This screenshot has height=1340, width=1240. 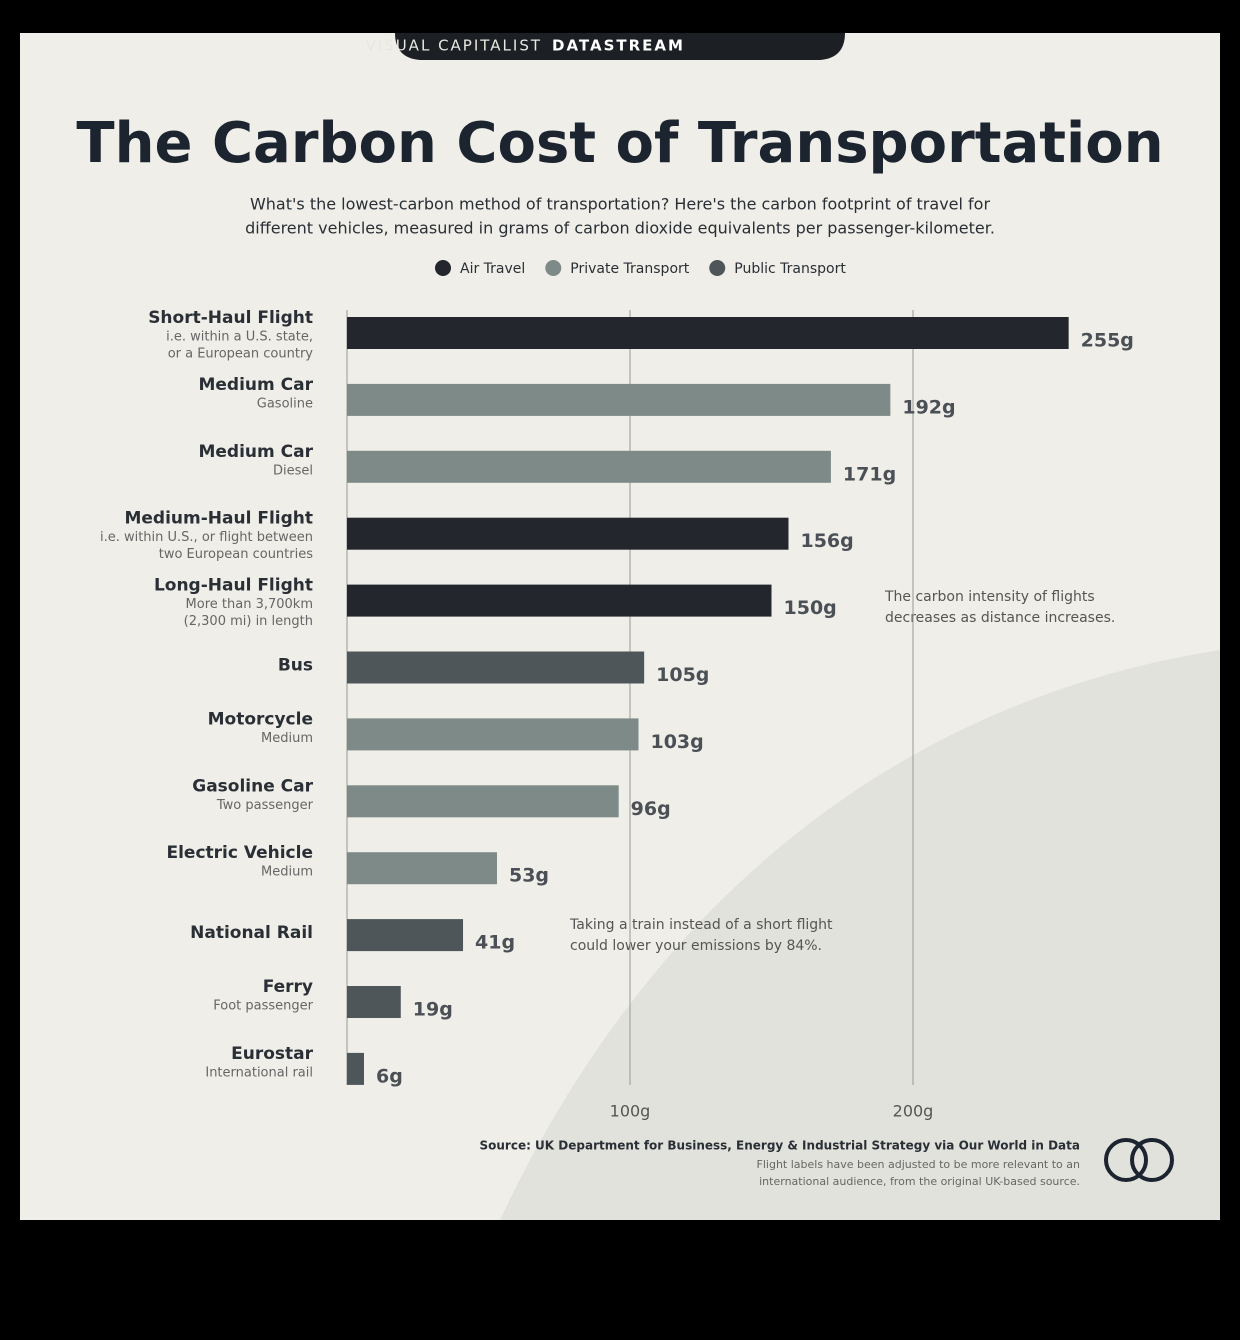 What do you see at coordinates (252, 786) in the screenshot?
I see `category-label: Gasoline Car` at bounding box center [252, 786].